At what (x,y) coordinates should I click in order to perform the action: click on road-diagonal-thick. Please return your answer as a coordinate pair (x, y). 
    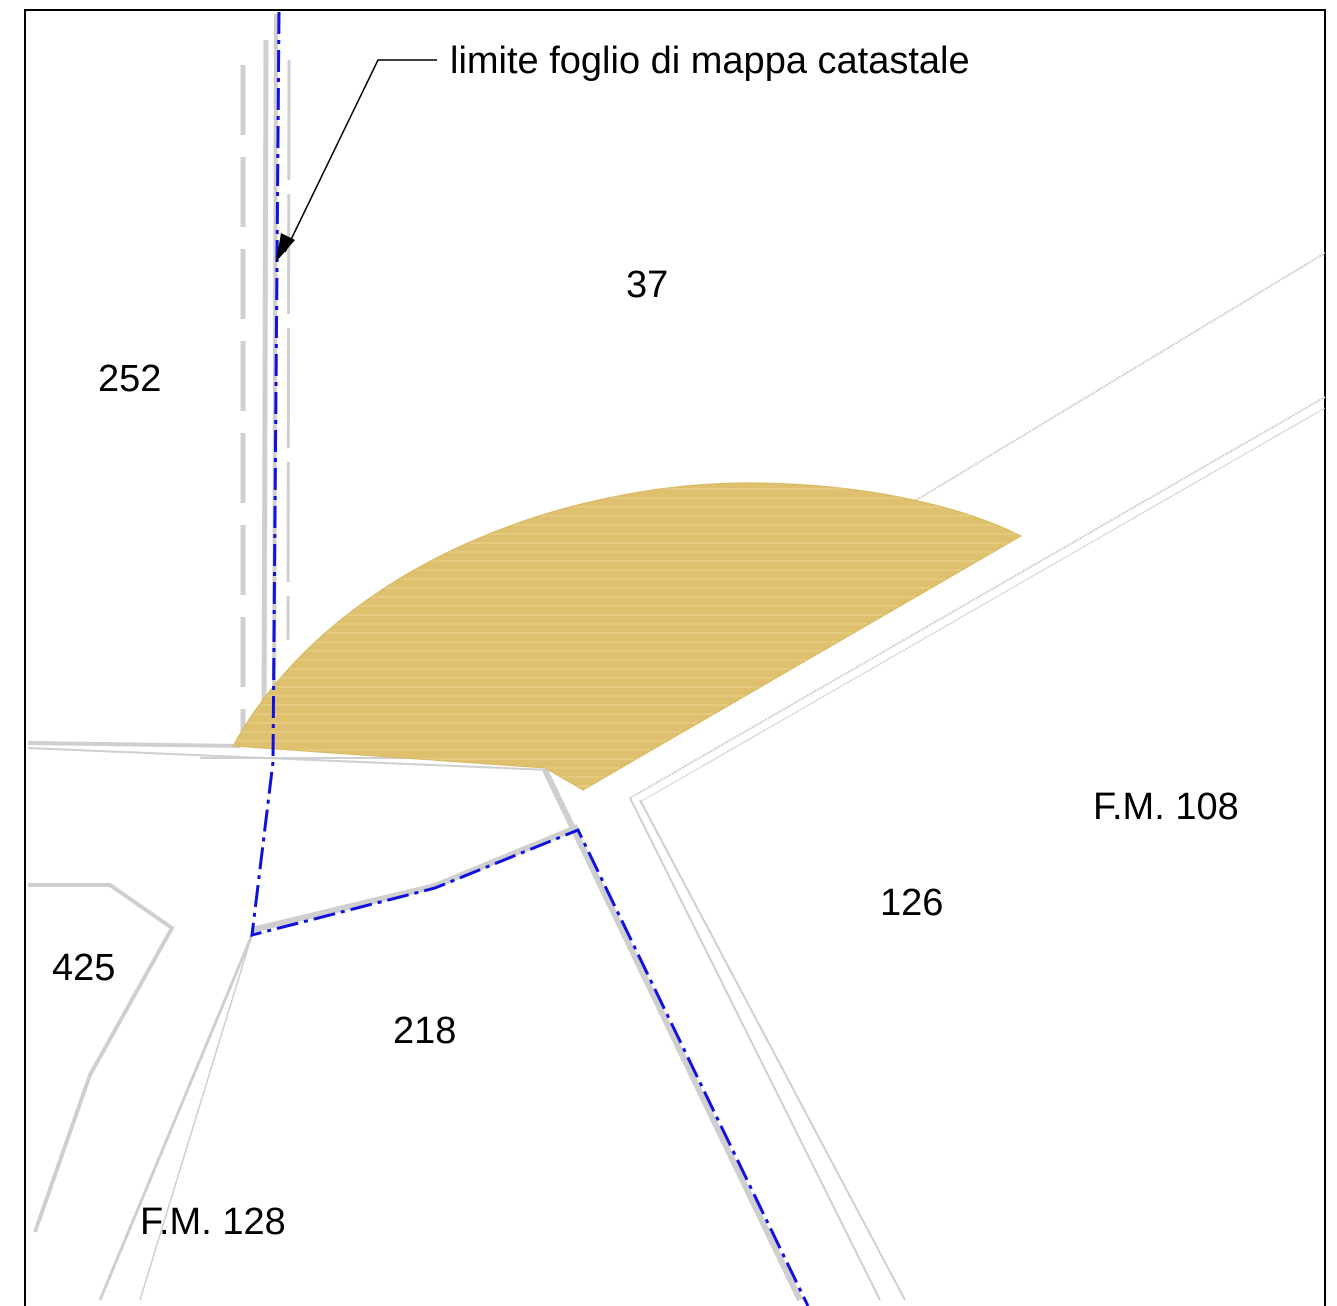
    Looking at the image, I should click on (672, 1035).